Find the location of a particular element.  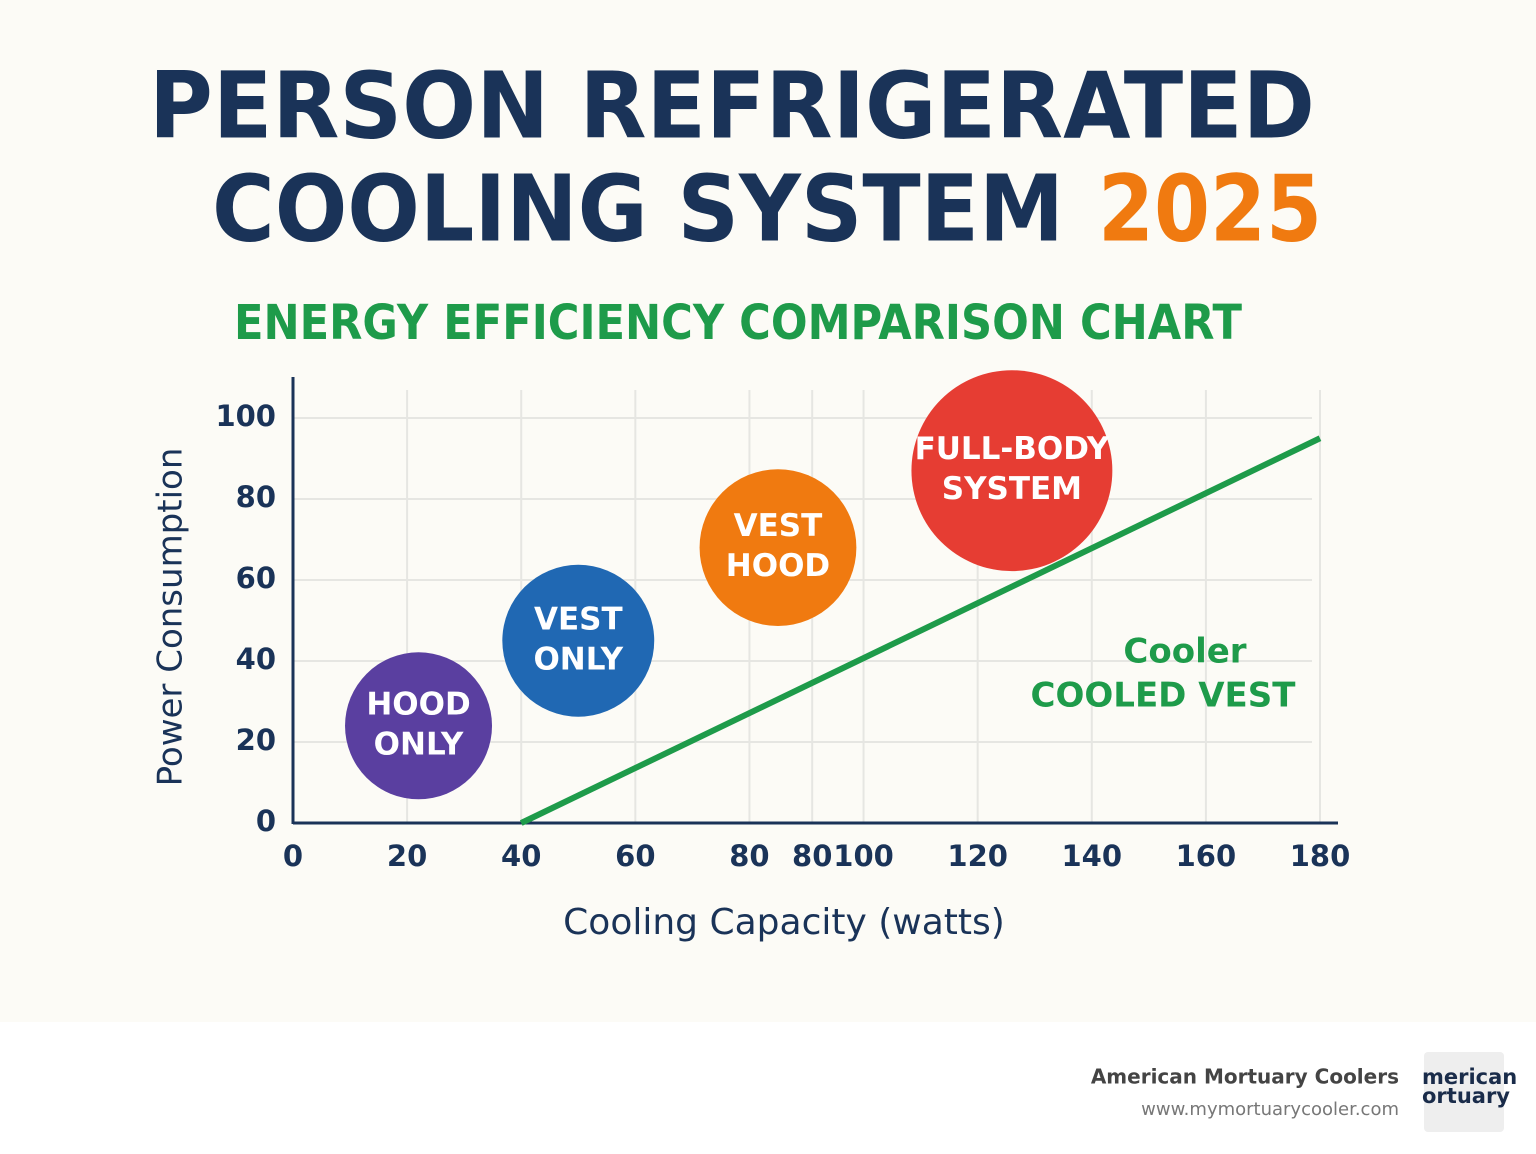

footer-company: American Mortuary Coolers is located at coordinates (1245, 1077).